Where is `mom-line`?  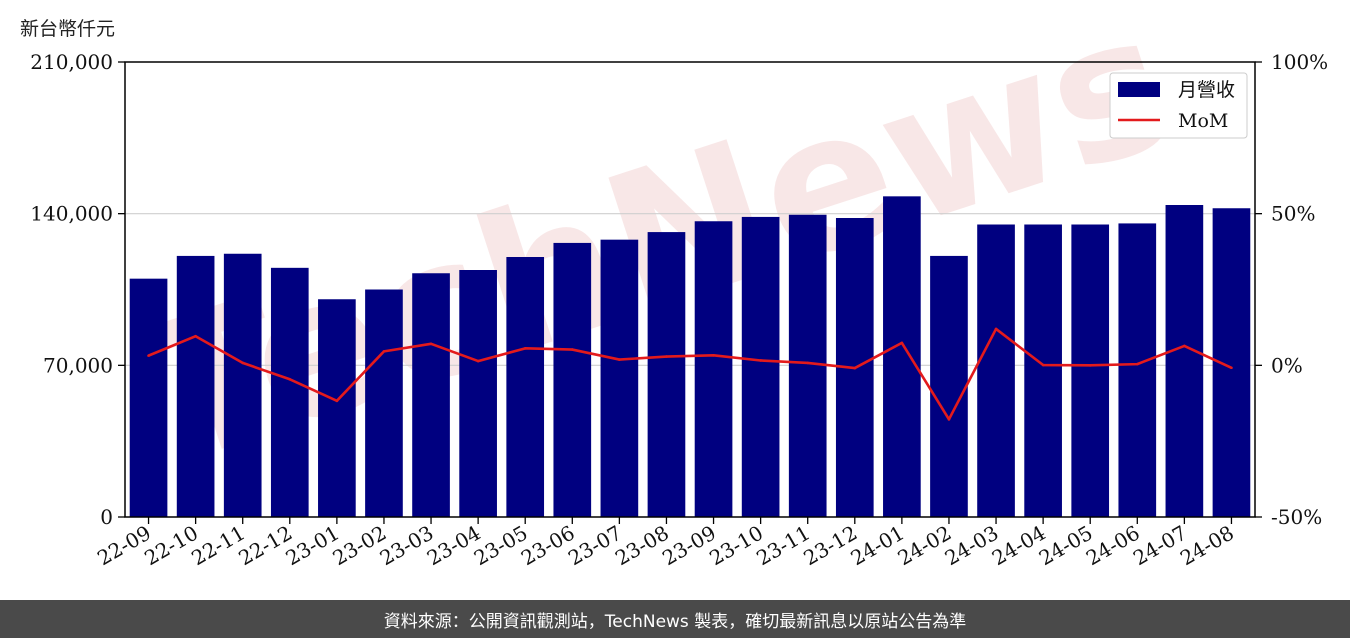
mom-line is located at coordinates (690, 374).